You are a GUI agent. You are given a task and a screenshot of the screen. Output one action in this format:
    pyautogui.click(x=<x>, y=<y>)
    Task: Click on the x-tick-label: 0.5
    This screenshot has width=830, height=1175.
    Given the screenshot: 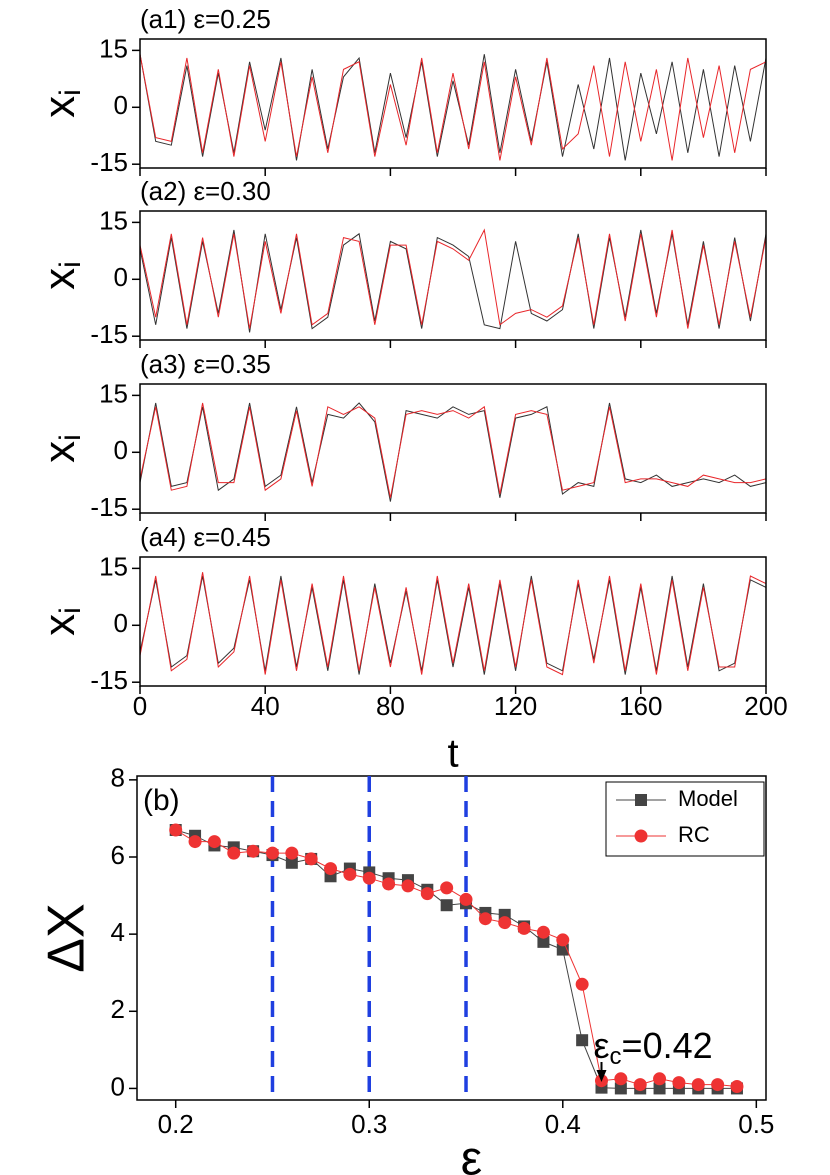 What is the action you would take?
    pyautogui.click(x=756, y=1124)
    